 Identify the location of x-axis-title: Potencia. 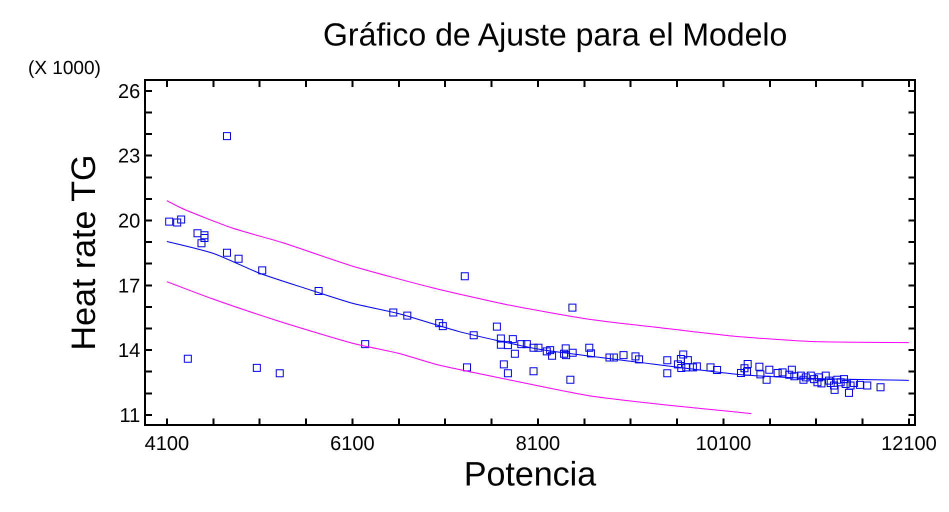
(530, 475).